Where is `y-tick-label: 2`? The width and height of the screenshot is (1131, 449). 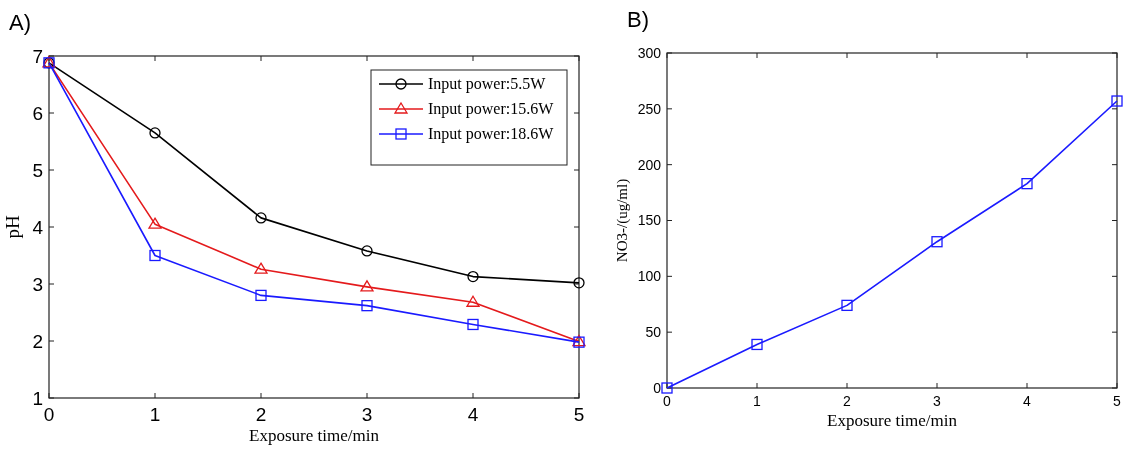 y-tick-label: 2 is located at coordinates (37, 341).